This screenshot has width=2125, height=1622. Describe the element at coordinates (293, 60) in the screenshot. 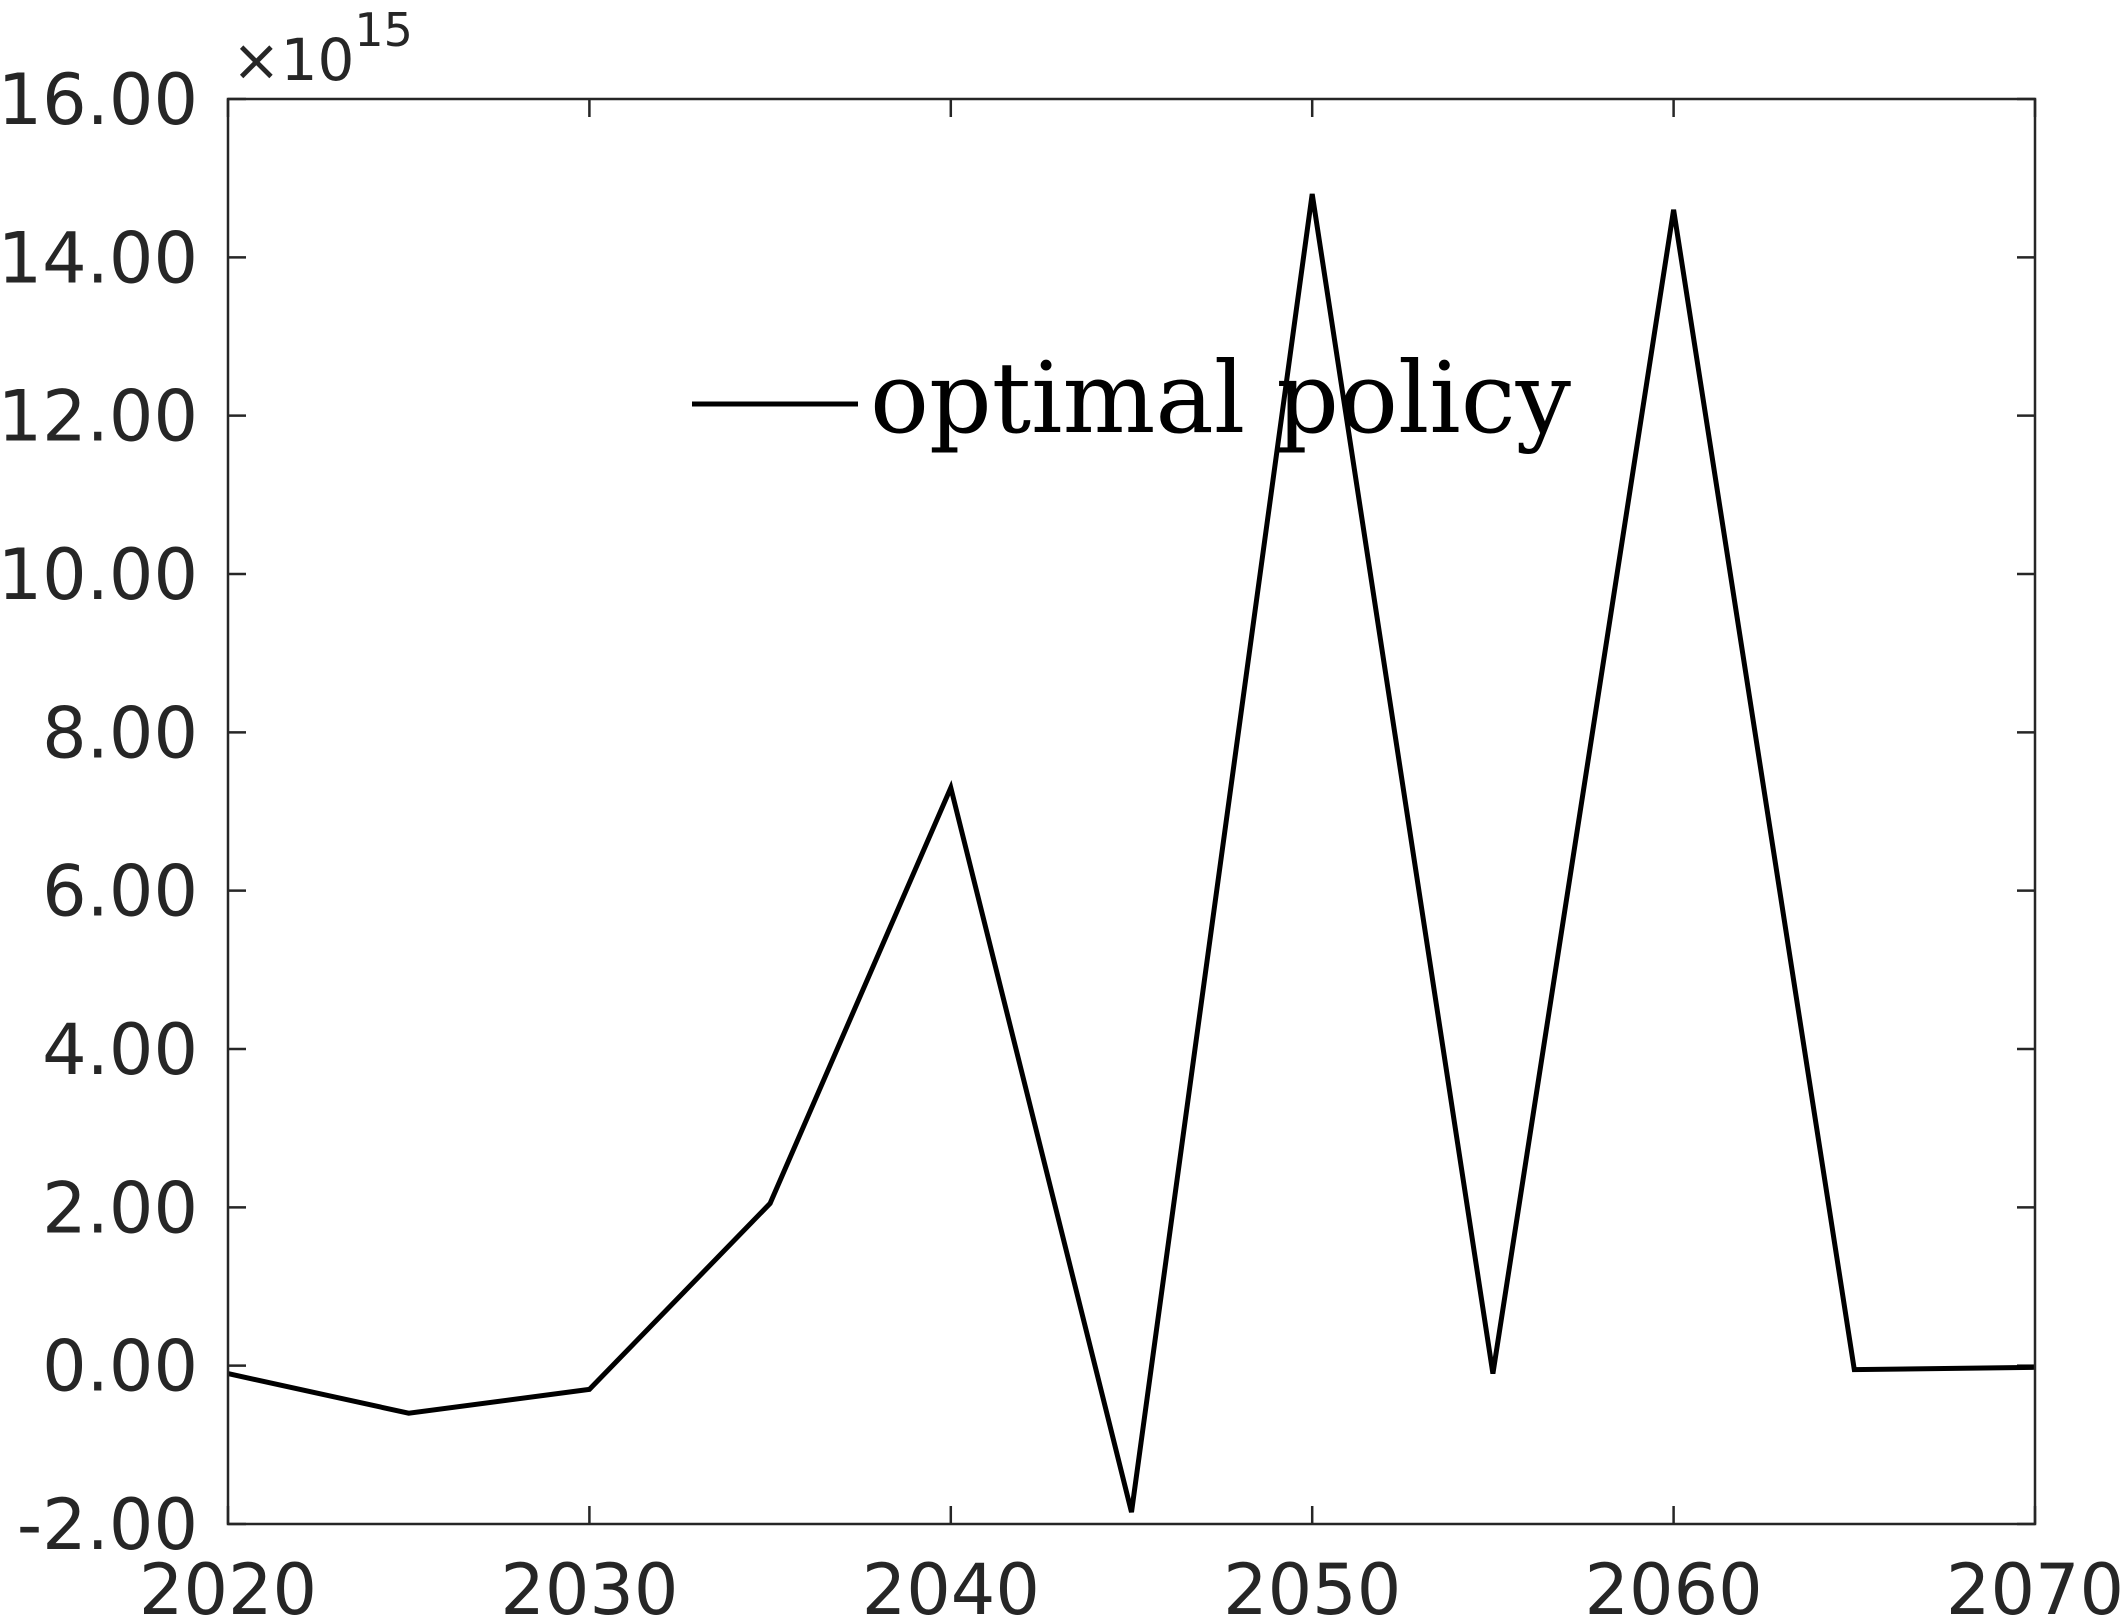

I see `multiplier-base: ×10` at that location.